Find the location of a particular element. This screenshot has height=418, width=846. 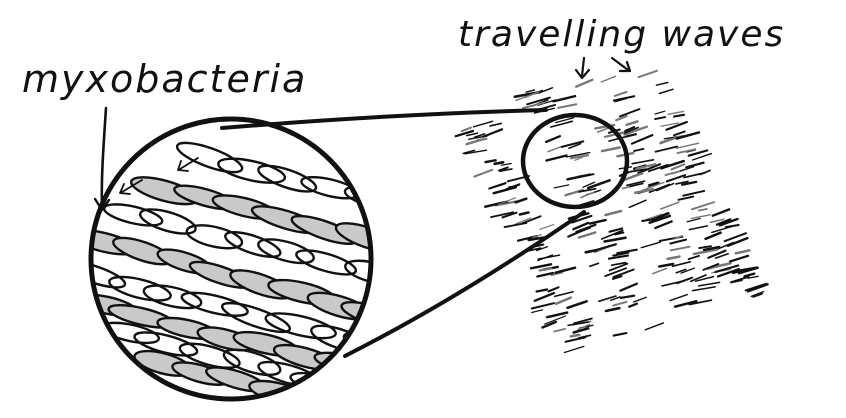

label-myxobacteria: myxobacteria is located at coordinates (164, 79).